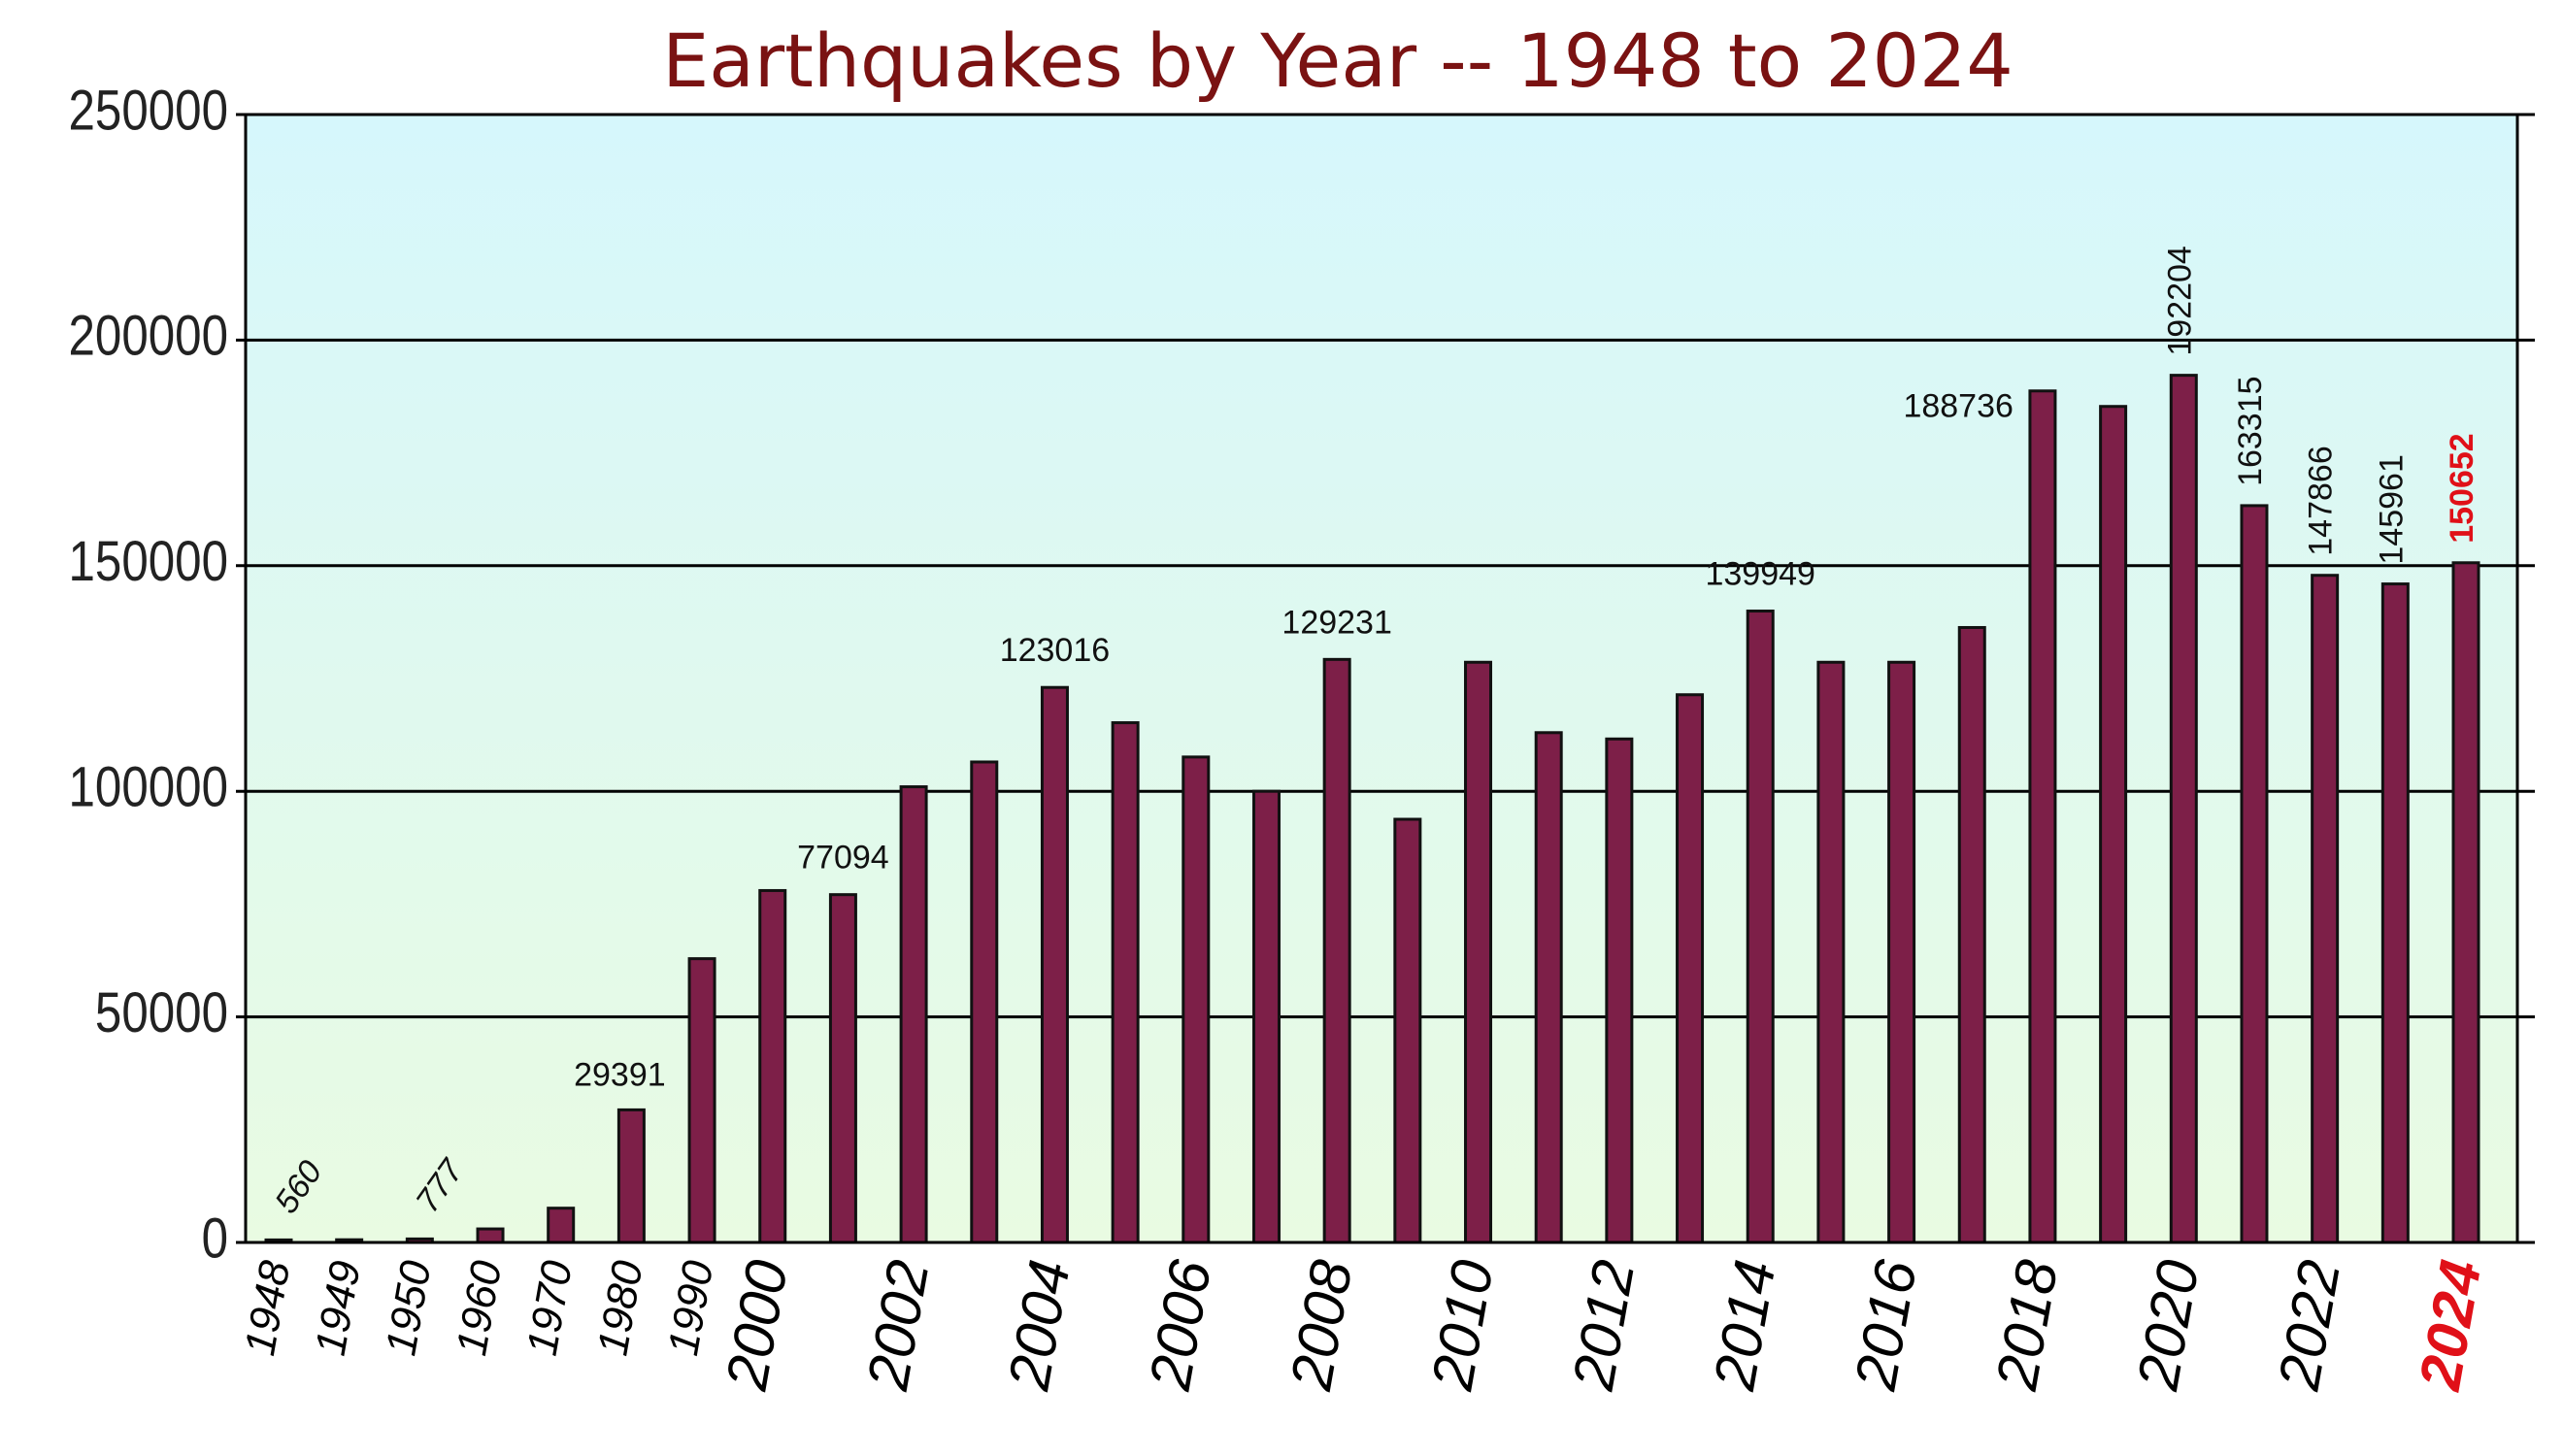  I want to click on x-tick-label: 2008, so click(1321, 1325).